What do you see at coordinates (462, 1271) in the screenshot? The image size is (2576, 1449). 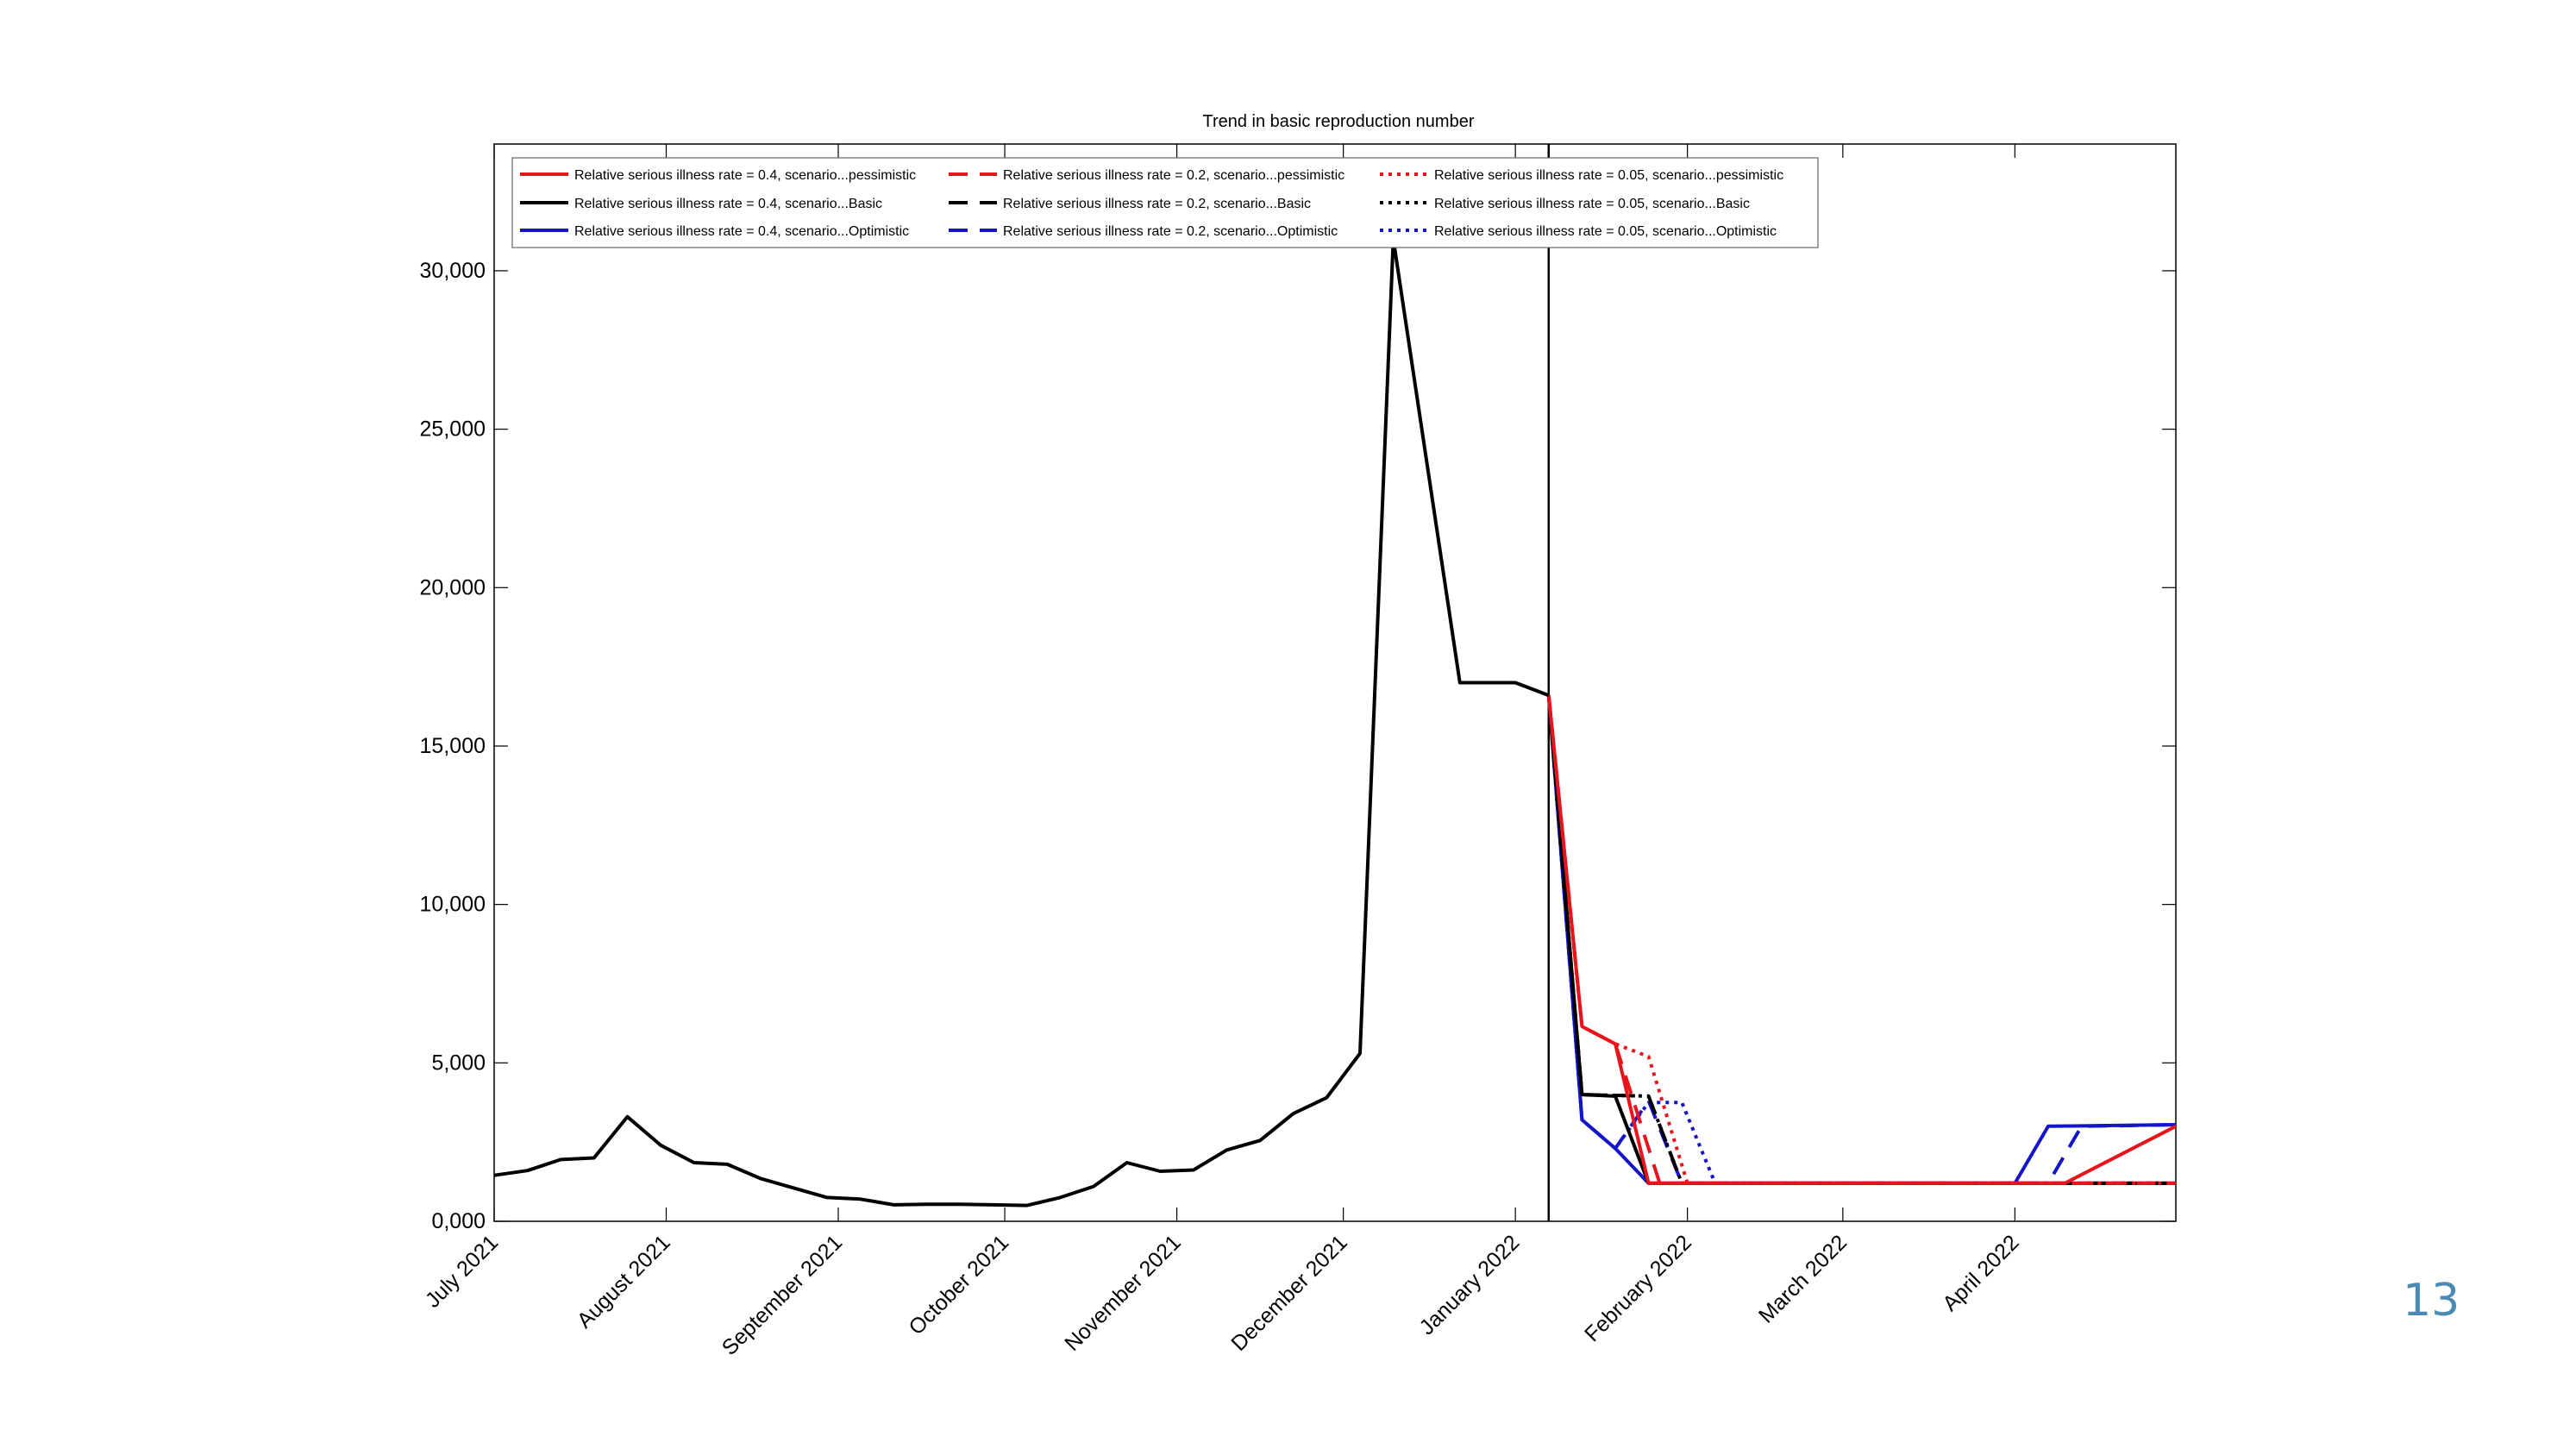 I see `x-tick-label: July 2021` at bounding box center [462, 1271].